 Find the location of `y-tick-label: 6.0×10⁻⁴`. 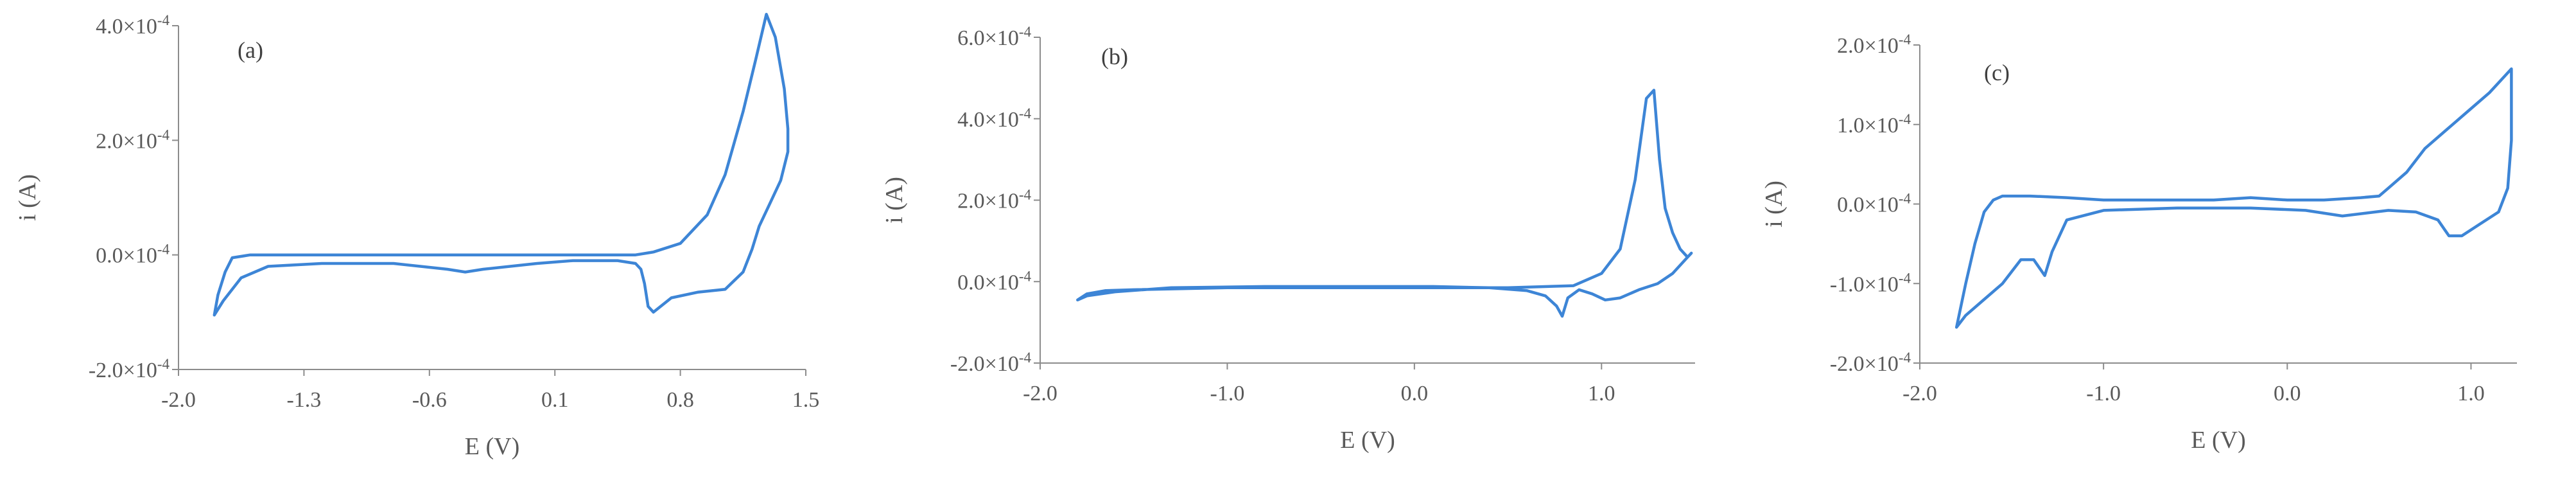

y-tick-label: 6.0×10⁻⁴ is located at coordinates (994, 37).